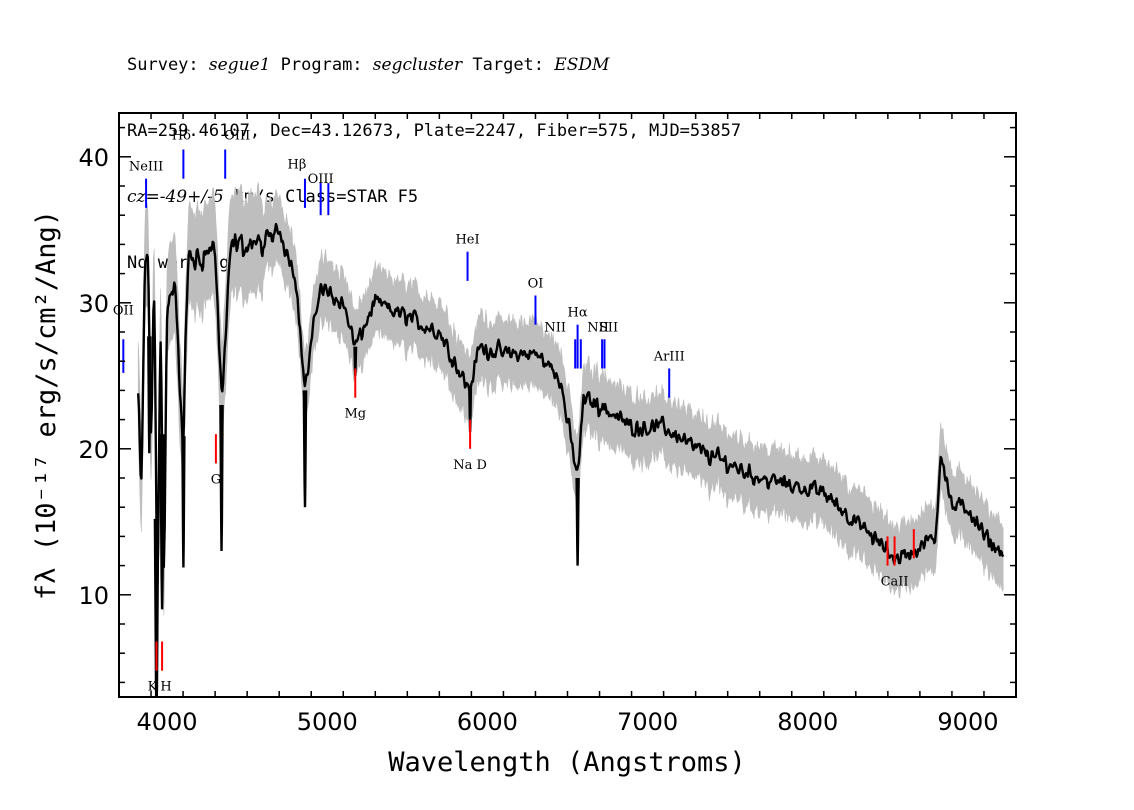  What do you see at coordinates (470, 465) in the screenshot?
I see `absorption-line-label-4: Na D` at bounding box center [470, 465].